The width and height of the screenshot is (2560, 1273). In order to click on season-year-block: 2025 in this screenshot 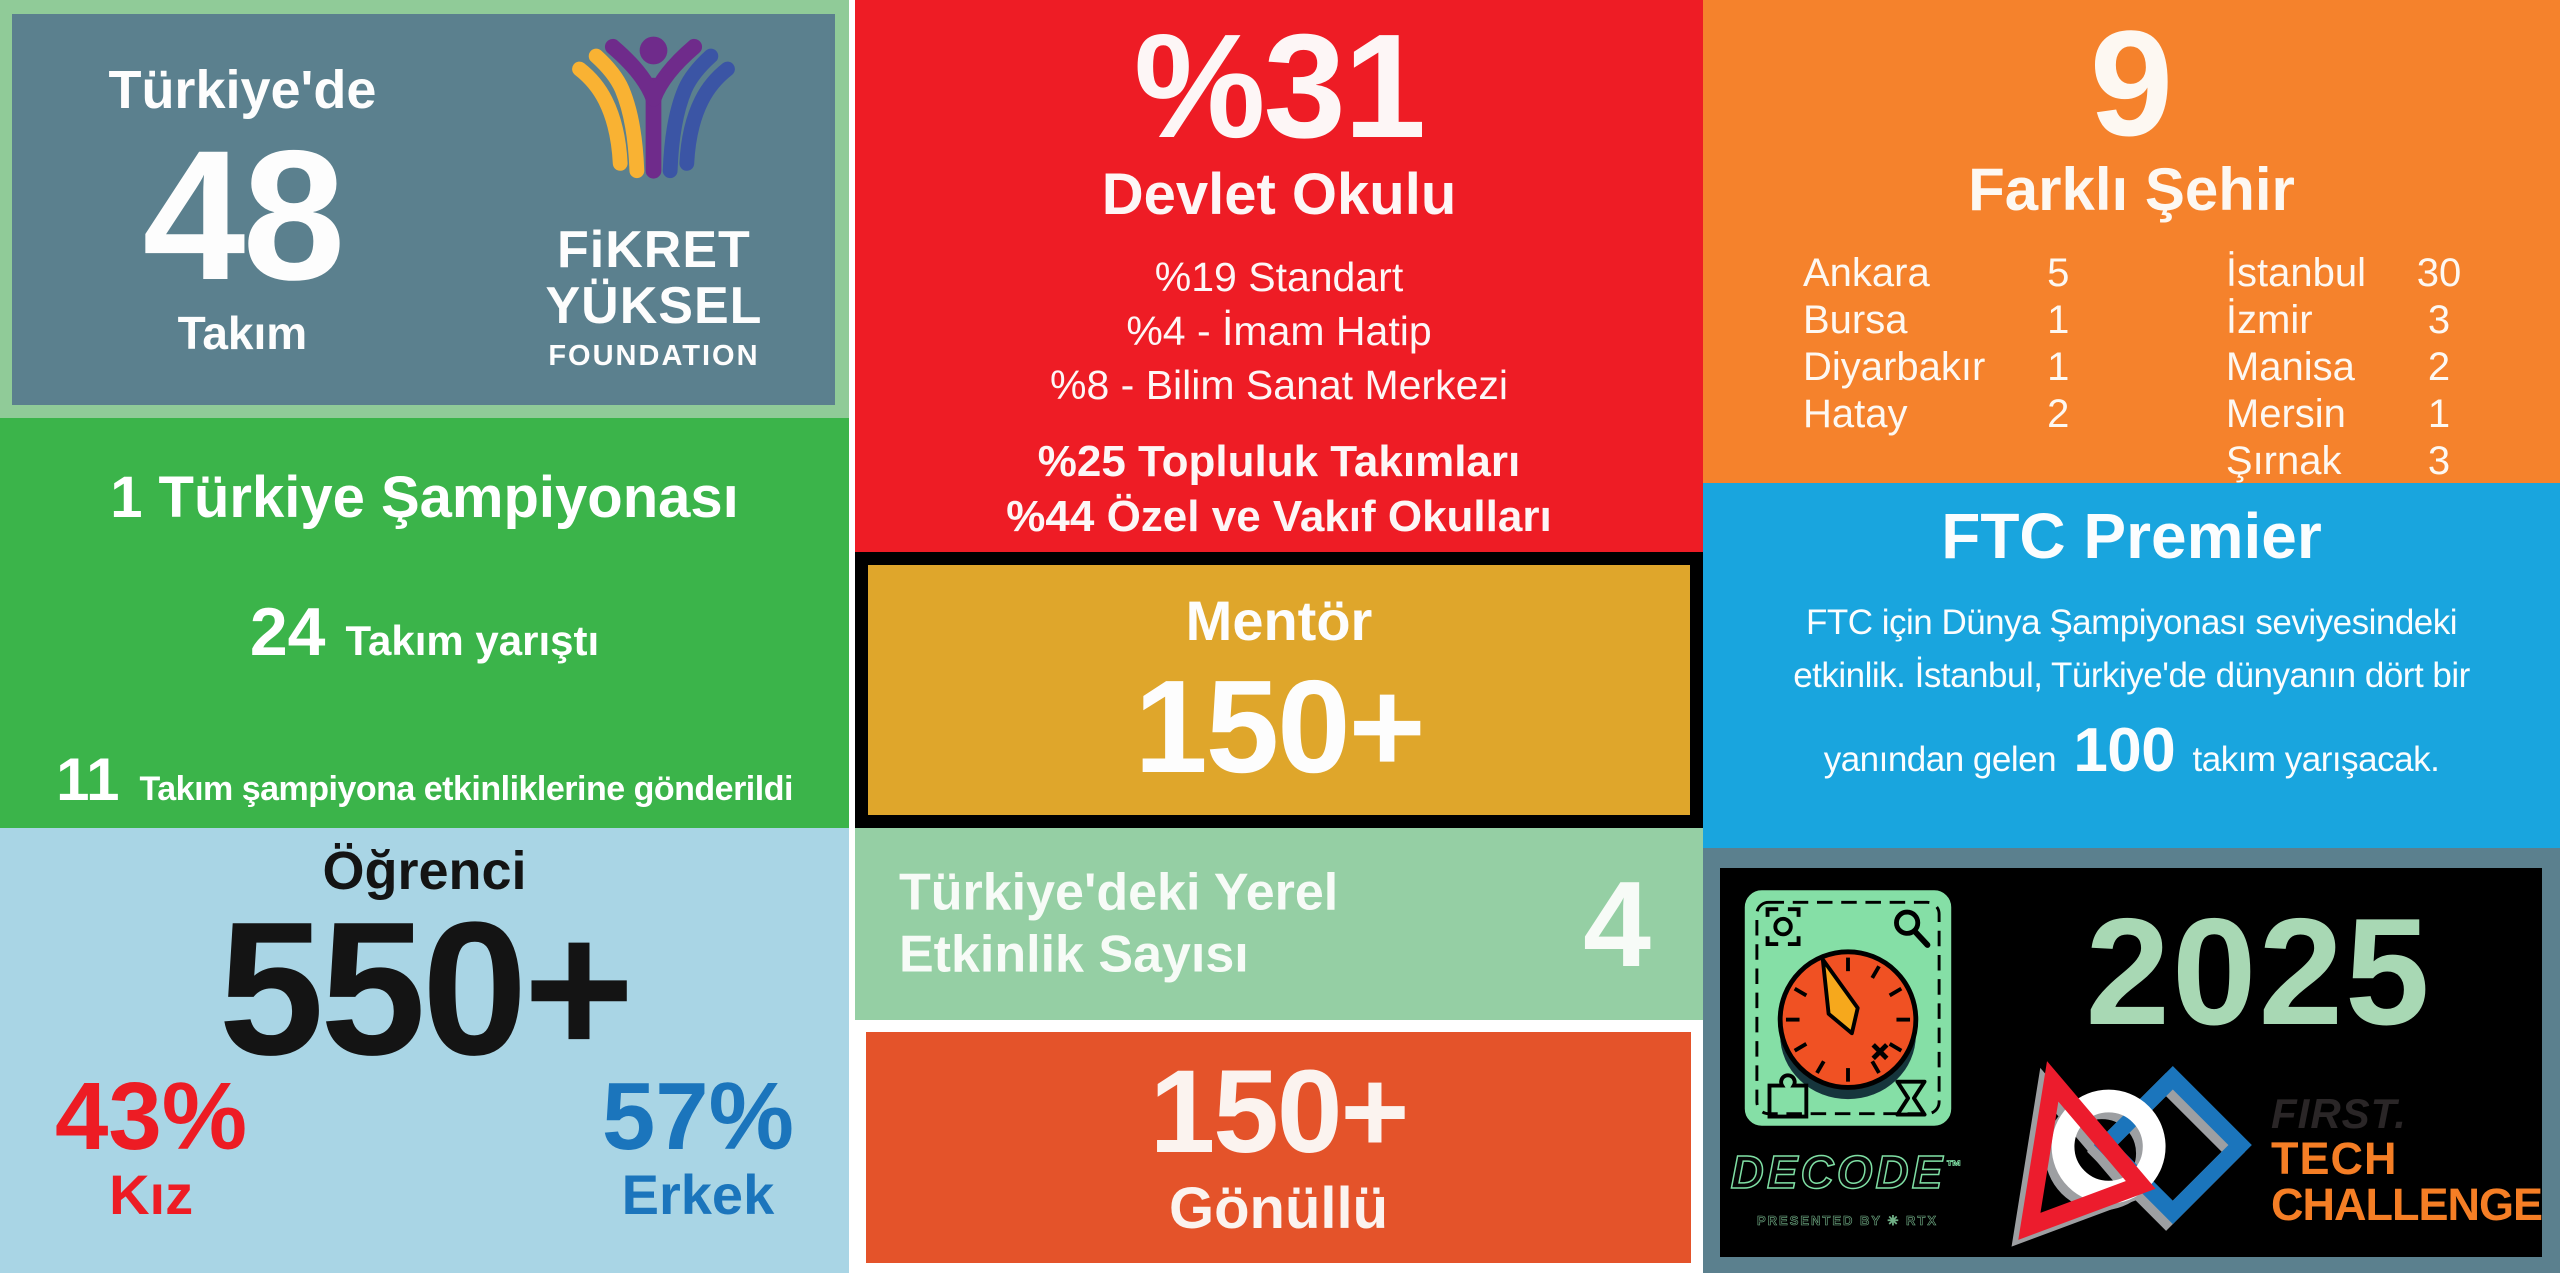, I will do `click(2259, 1062)`.